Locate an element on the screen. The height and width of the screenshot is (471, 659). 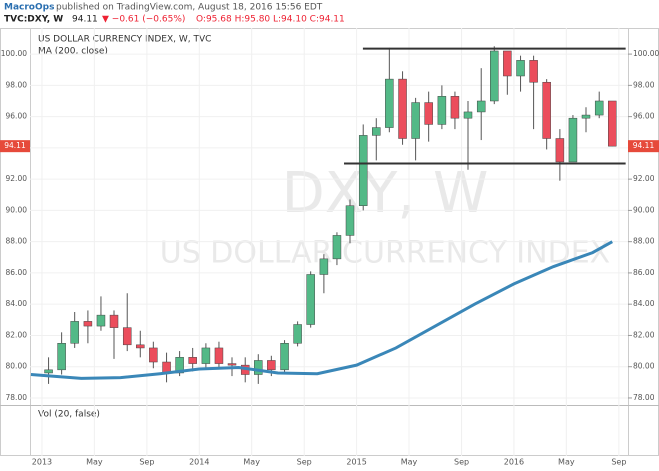
last-price: 94.11 is located at coordinates (85, 20).